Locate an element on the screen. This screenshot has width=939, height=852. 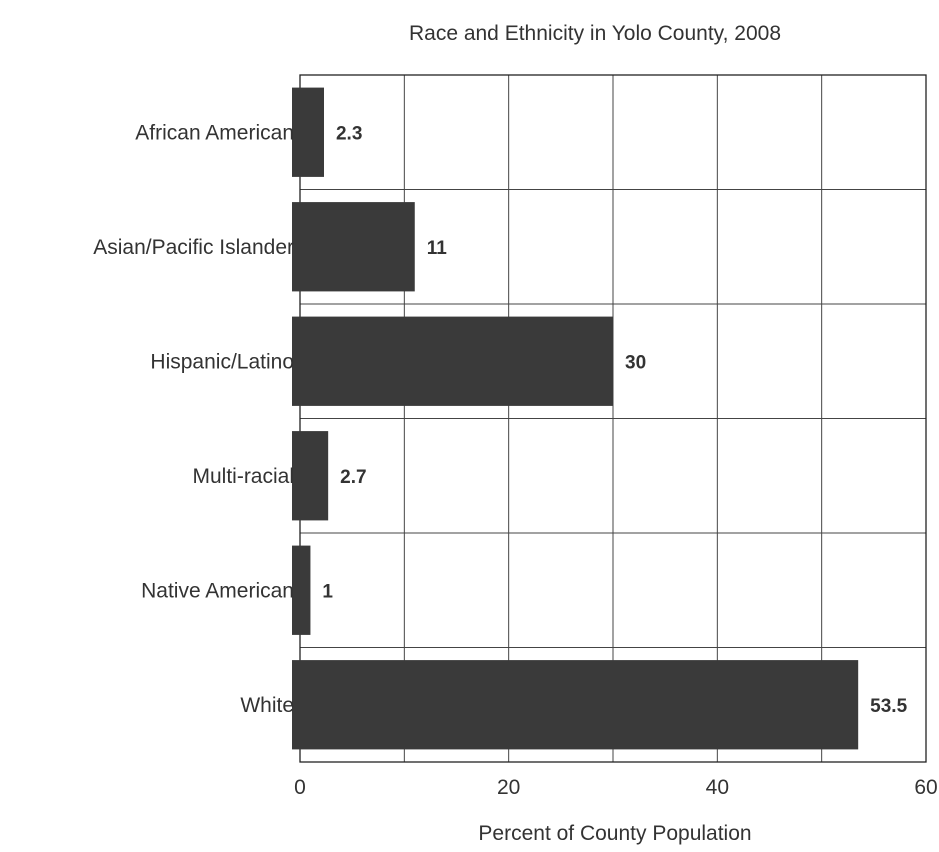
data-label: 30 is located at coordinates (635, 362).